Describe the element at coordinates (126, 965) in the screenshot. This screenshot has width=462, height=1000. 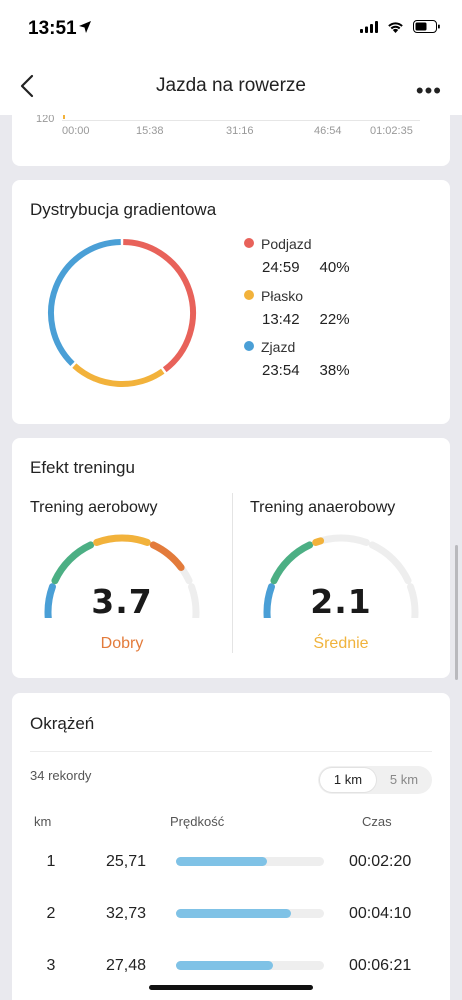
I see `lap-speed: 27,48` at that location.